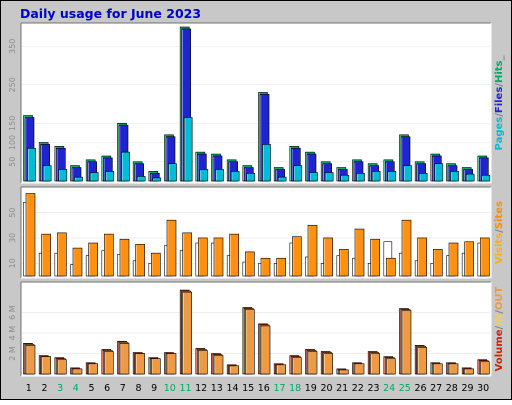 This screenshot has width=512, height=405. Describe the element at coordinates (29, 388) in the screenshot. I see `x-tick-label: 1` at that location.